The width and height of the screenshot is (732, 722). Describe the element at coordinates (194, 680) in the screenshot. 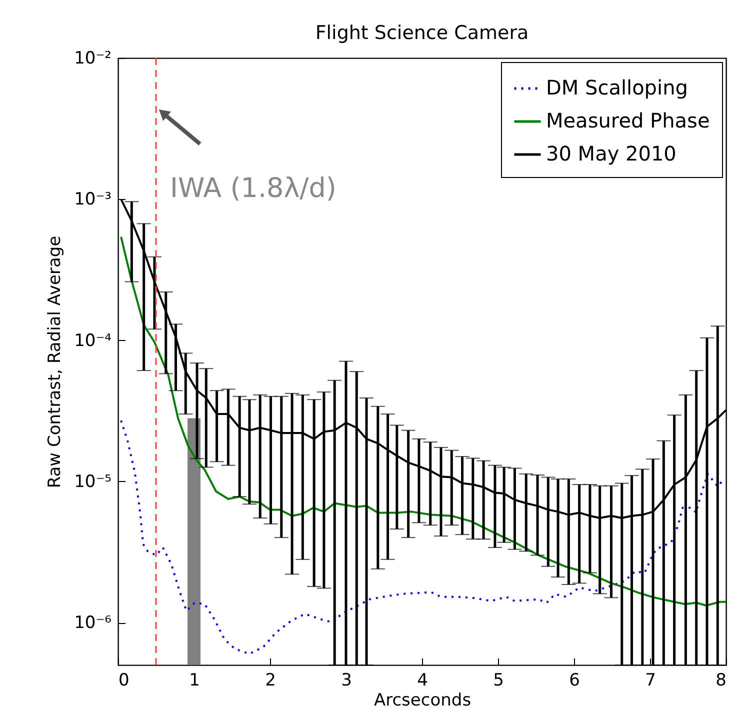

I see `x-tick-label: 1` at that location.